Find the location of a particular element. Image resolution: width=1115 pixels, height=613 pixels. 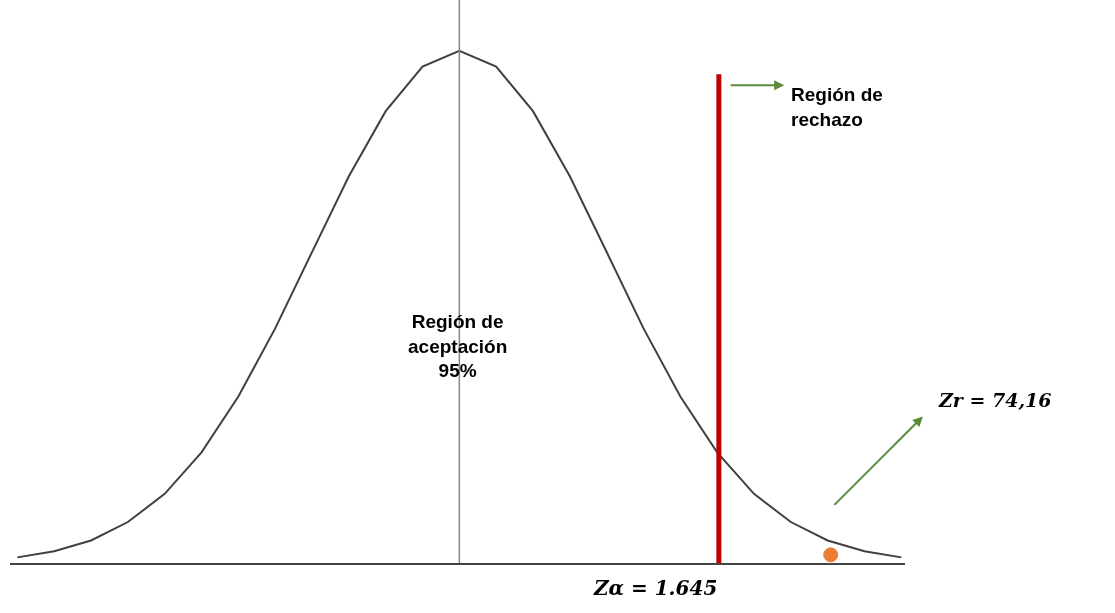

annotation: Región de rechazo is located at coordinates (837, 107).